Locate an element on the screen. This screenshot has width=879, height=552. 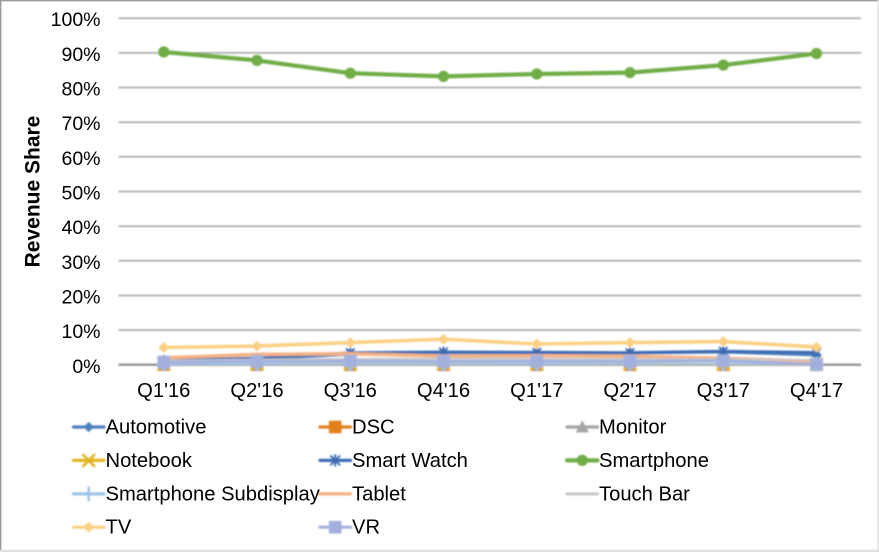
svg-text: Q2'17 is located at coordinates (629, 391).